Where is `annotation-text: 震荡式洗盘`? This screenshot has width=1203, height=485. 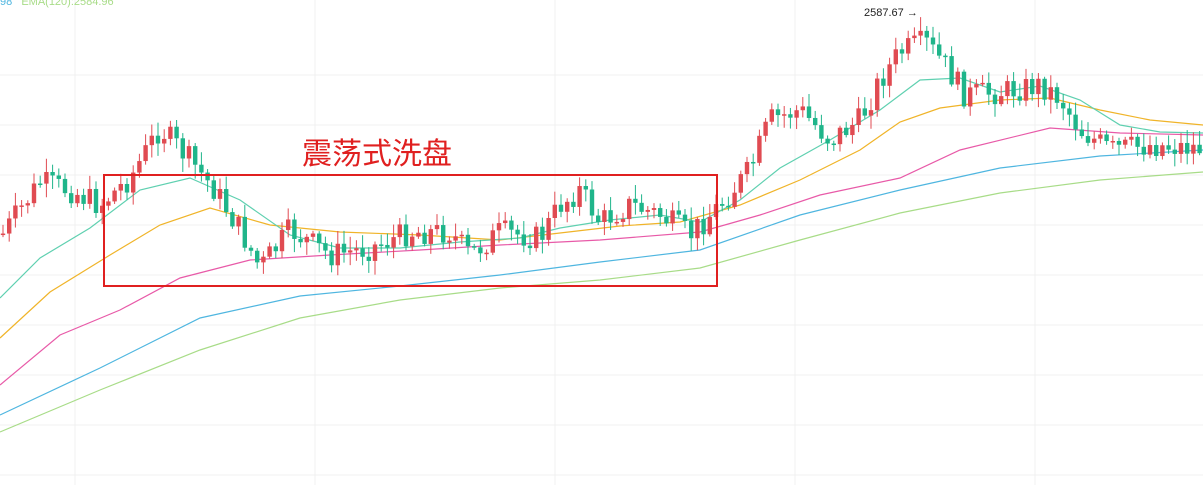 annotation-text: 震荡式洗盘 is located at coordinates (377, 154).